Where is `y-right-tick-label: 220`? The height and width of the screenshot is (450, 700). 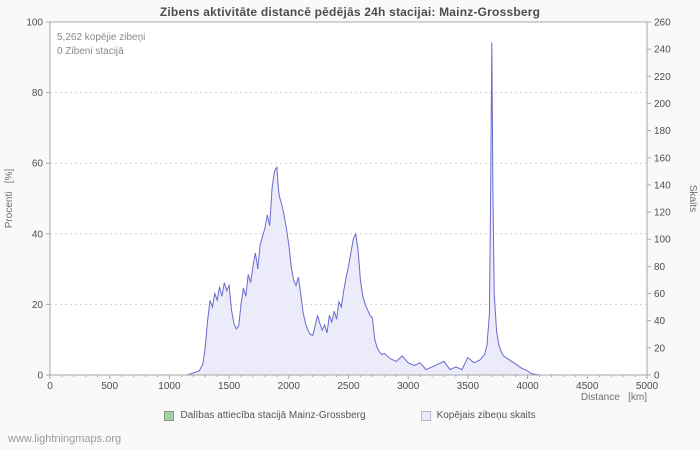 y-right-tick-label: 220 is located at coordinates (662, 77).